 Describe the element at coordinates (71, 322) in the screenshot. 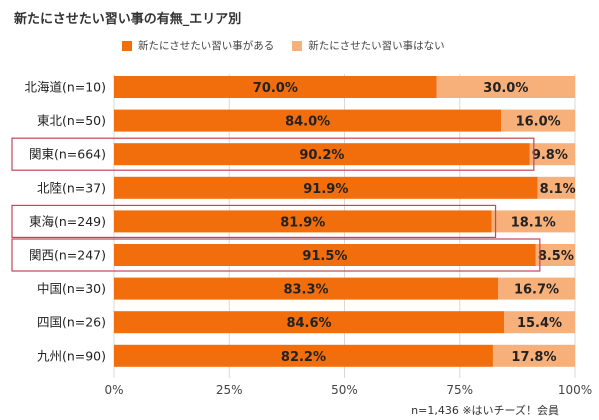

I see `category-label: 四国(n=26)` at that location.